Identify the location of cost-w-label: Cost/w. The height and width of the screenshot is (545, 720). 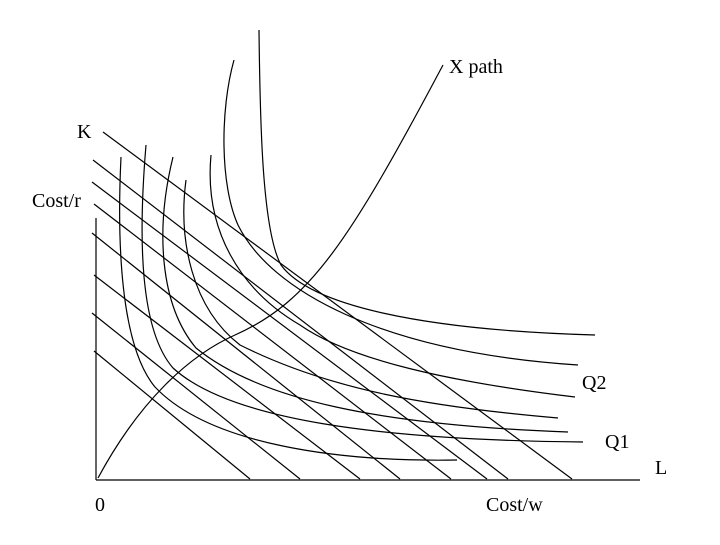
(514, 505).